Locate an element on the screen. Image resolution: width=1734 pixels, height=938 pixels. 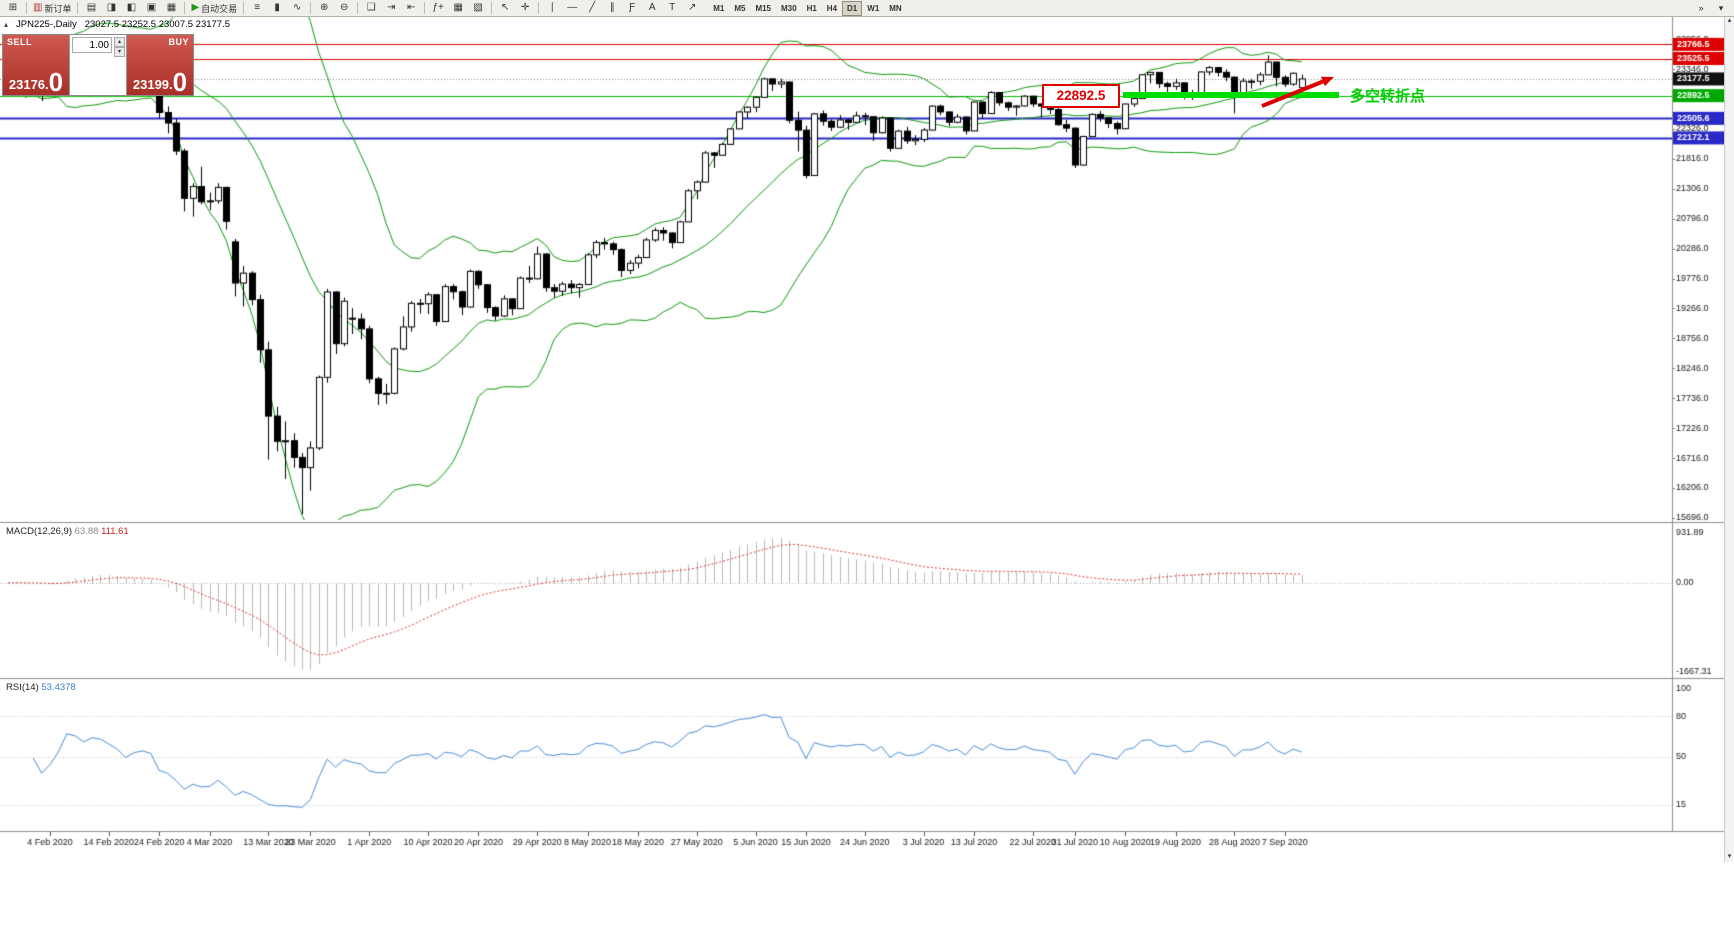
zoom-out-icon: ⊖ is located at coordinates (344, 7).